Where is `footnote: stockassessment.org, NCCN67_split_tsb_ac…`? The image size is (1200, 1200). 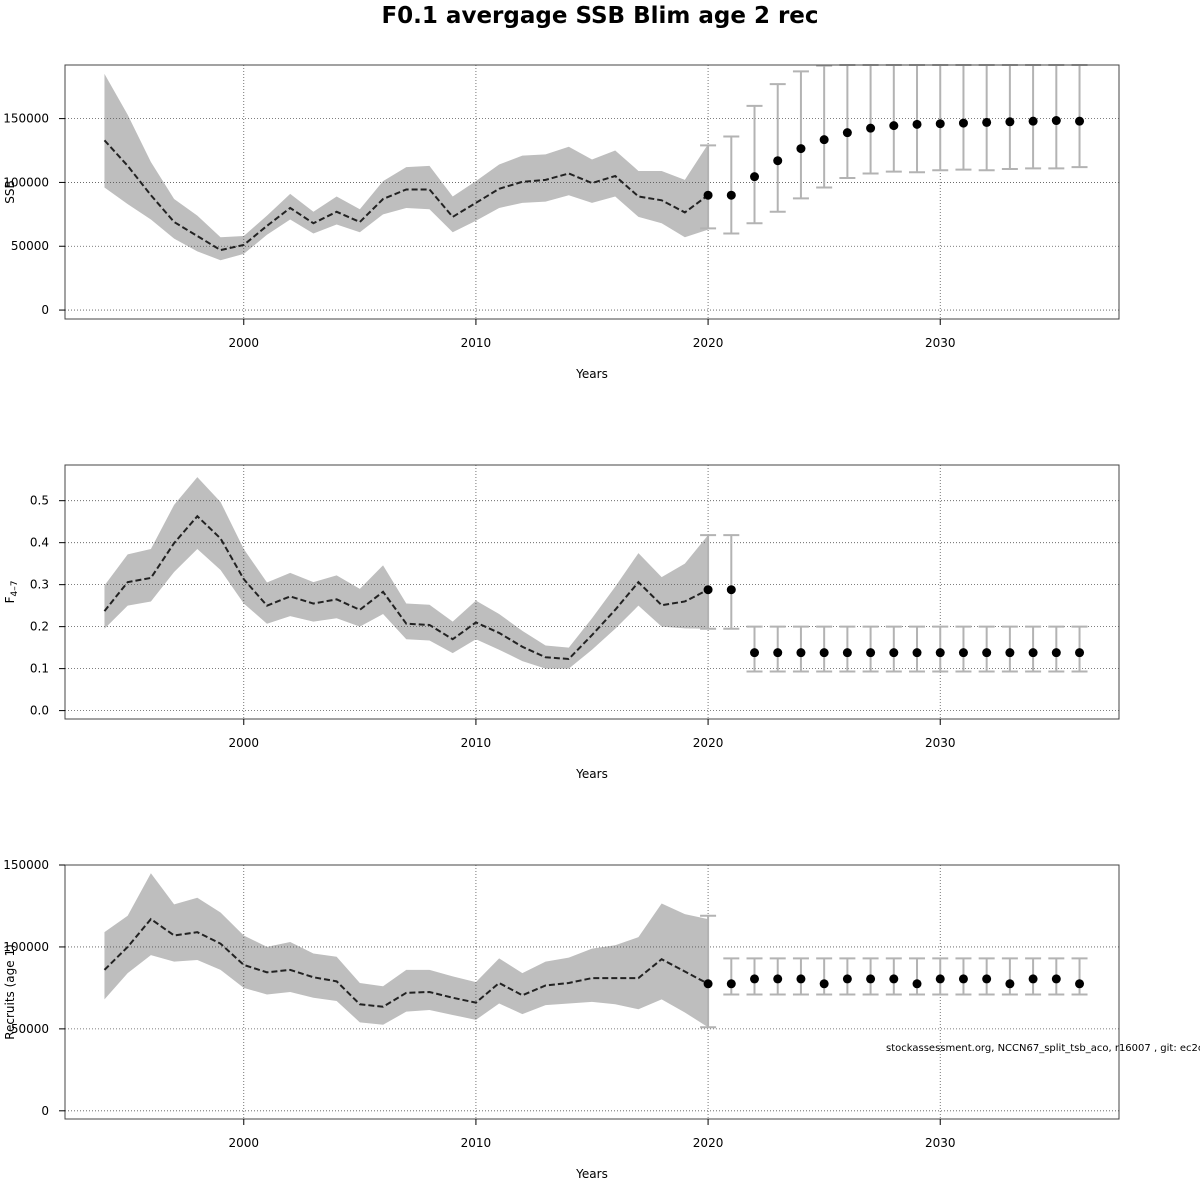
footnote: stockassessment.org, NCCN67_split_tsb_ac… is located at coordinates (1043, 1048).